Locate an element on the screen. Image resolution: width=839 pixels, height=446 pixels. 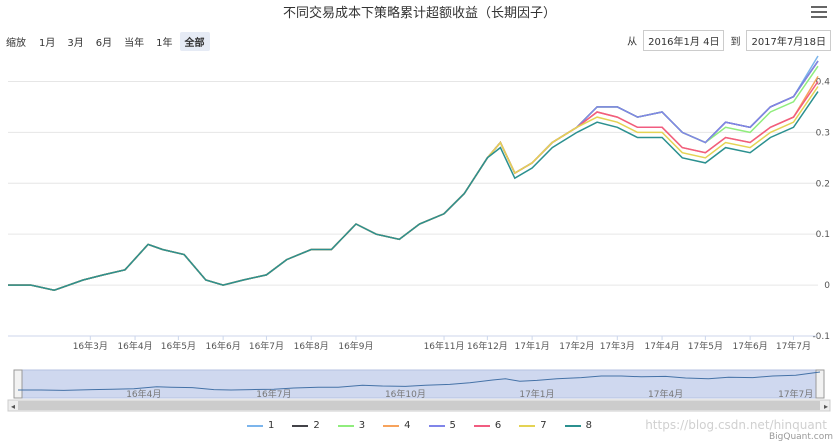
navigator-series-line is located at coordinates (419, 381).